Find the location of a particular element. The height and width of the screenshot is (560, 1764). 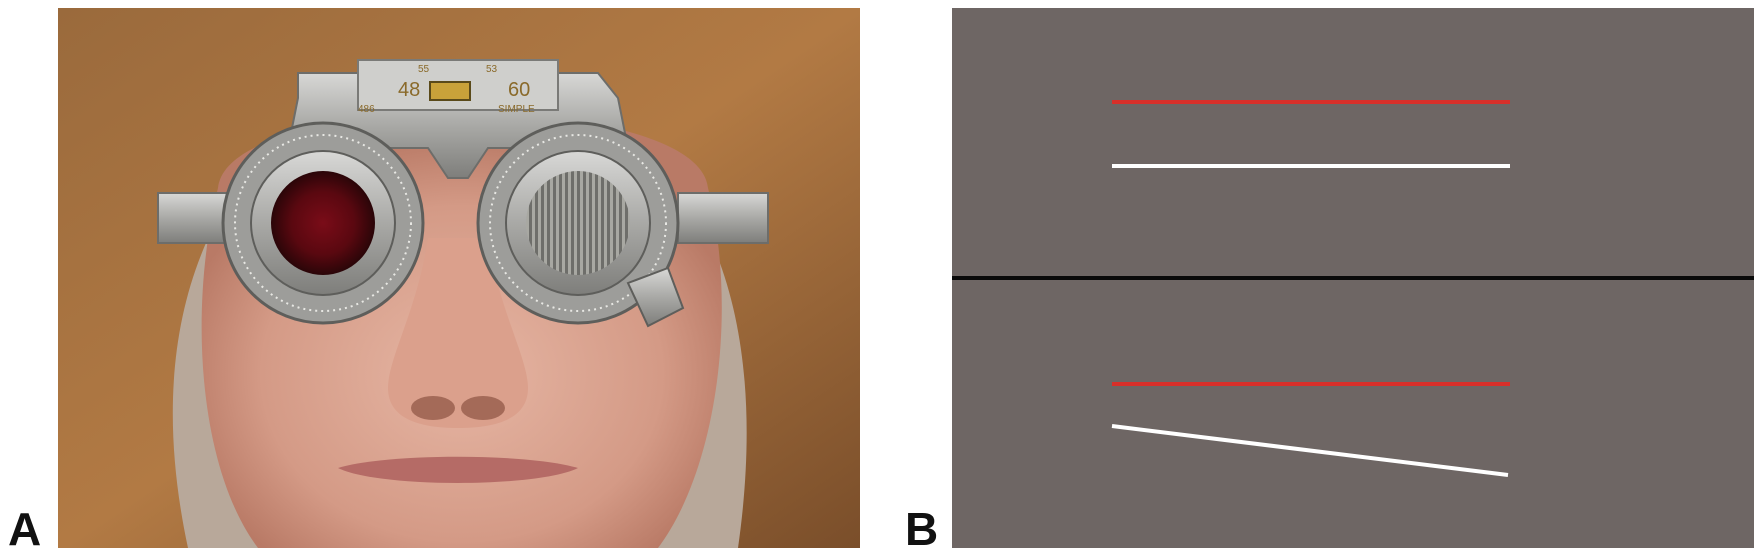

lens-holder-tab is located at coordinates (655, 297).